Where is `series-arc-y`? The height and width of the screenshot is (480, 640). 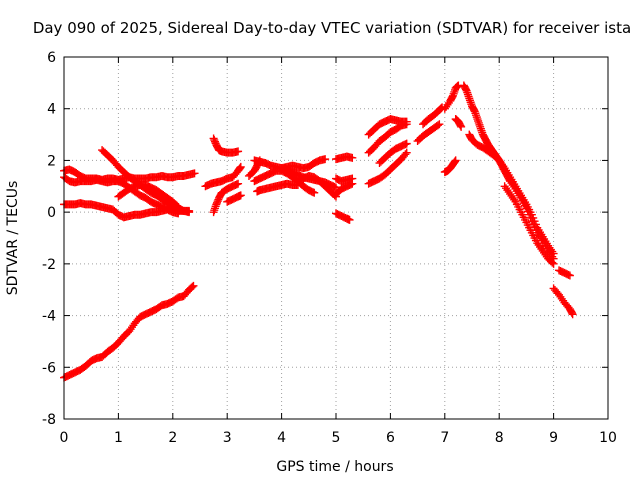 series-arc-y is located at coordinates (433, 116).